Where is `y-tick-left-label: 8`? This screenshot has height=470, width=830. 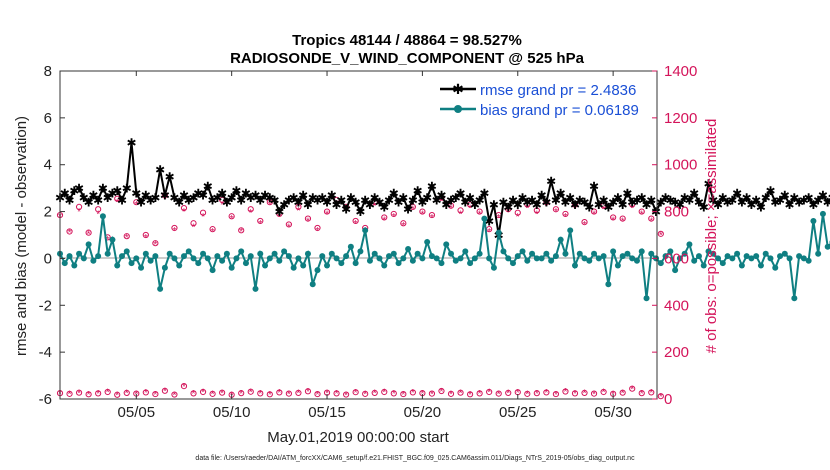 y-tick-left-label: 8 is located at coordinates (48, 71).